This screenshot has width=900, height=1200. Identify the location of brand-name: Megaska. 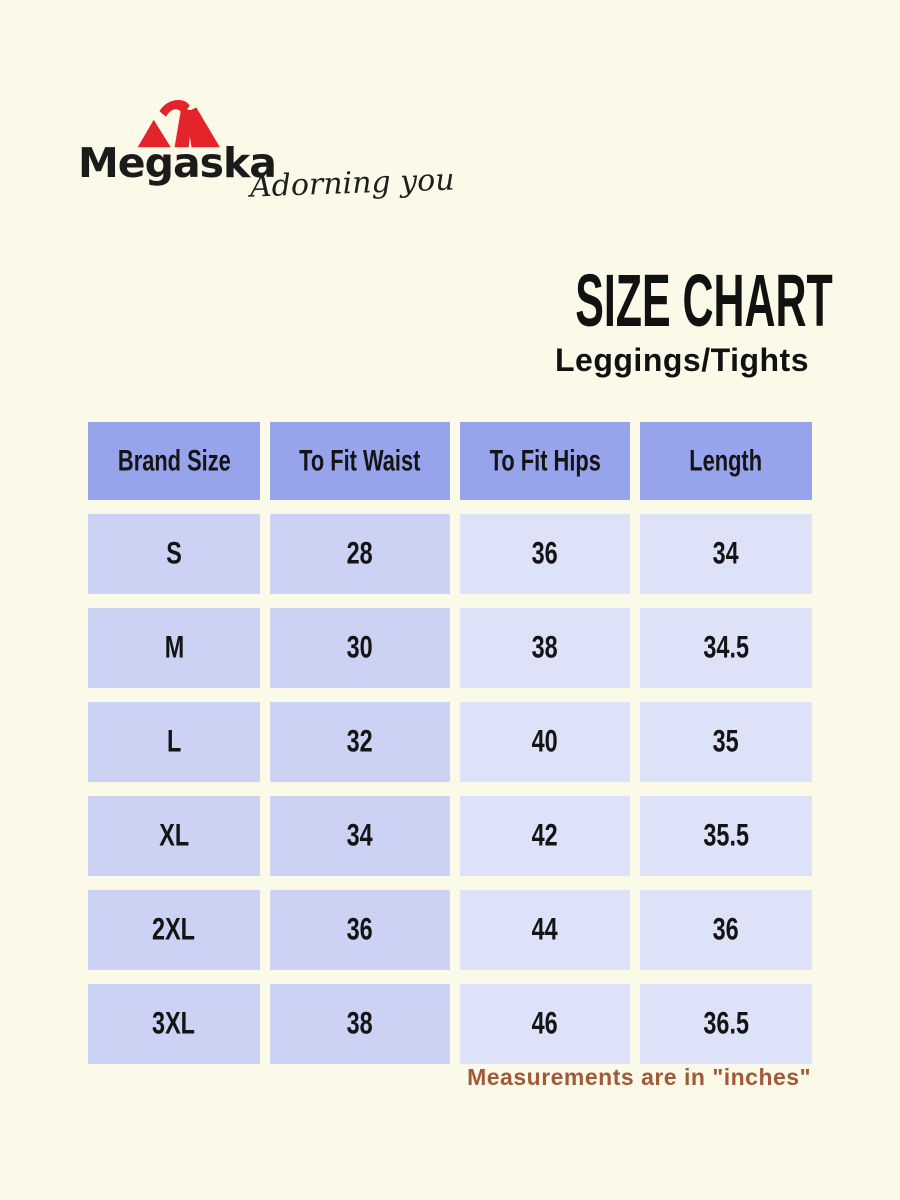
(177, 163).